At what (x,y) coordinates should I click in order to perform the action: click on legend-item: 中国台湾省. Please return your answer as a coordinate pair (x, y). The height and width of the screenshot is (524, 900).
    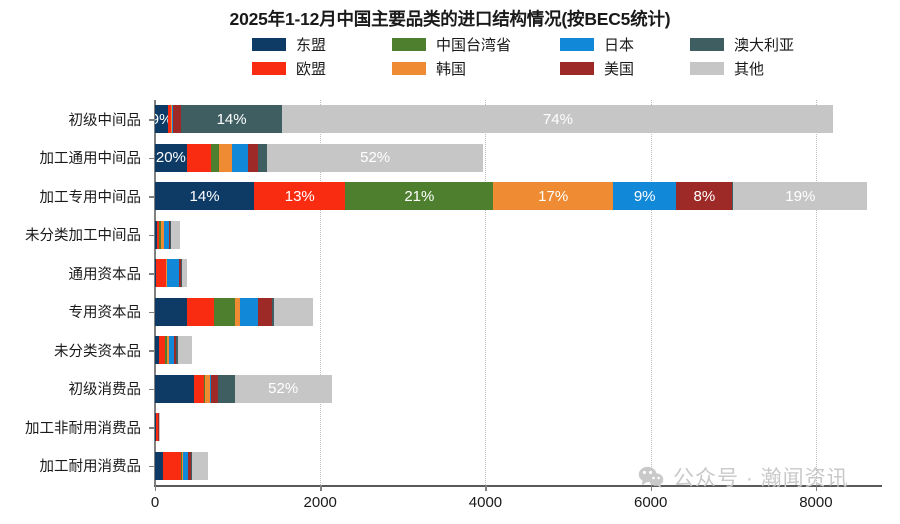
    Looking at the image, I should click on (476, 44).